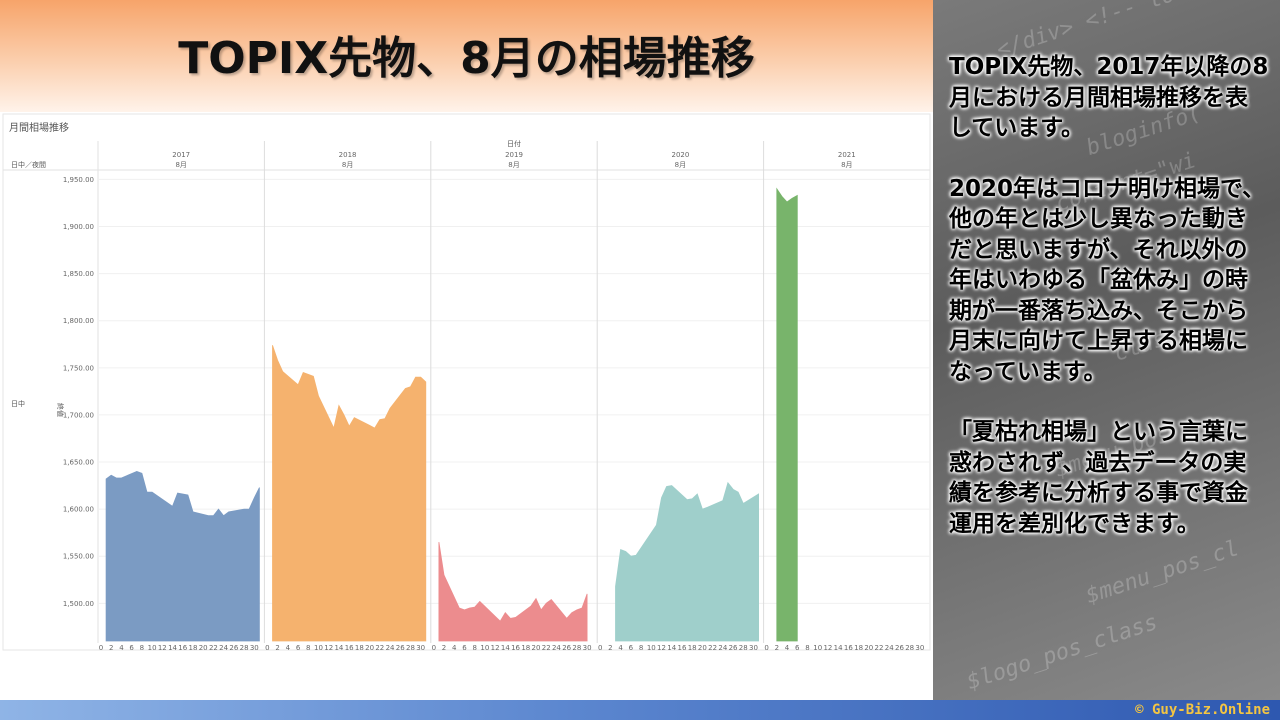  I want to click on chart-title: 月間相場推移, so click(39, 127).